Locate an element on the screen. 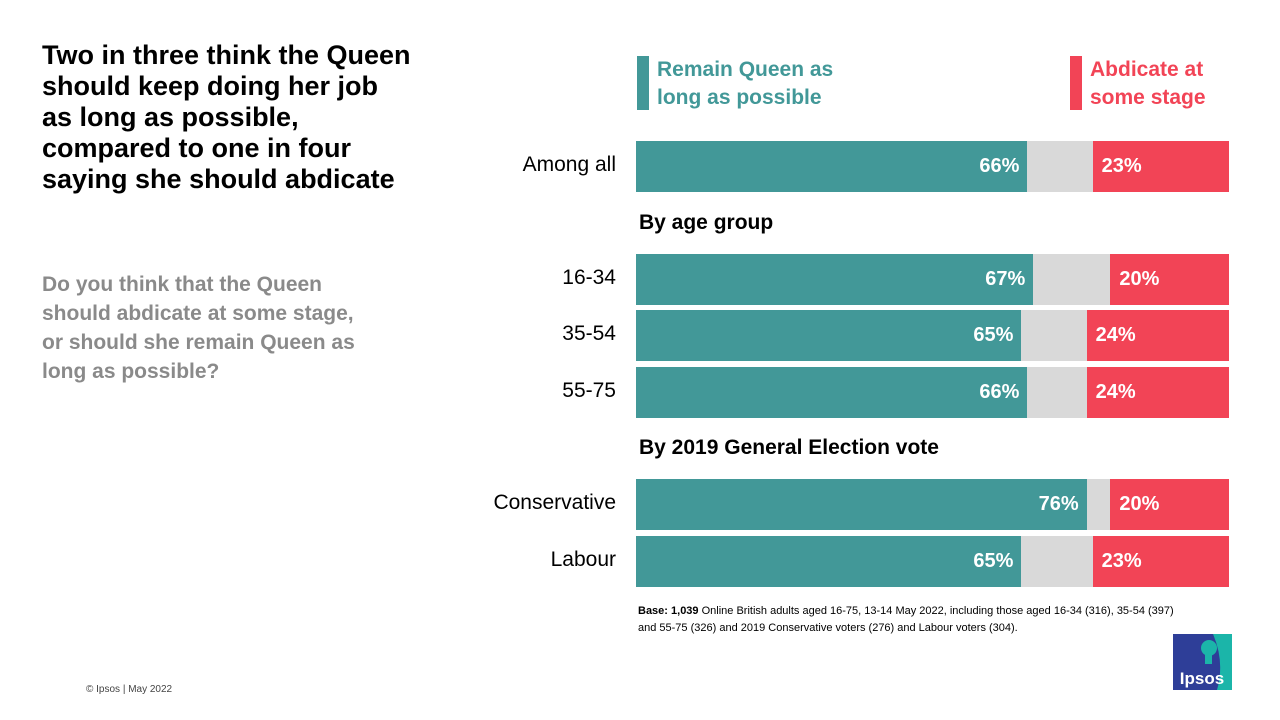  category-label: 16-34 is located at coordinates (589, 277).